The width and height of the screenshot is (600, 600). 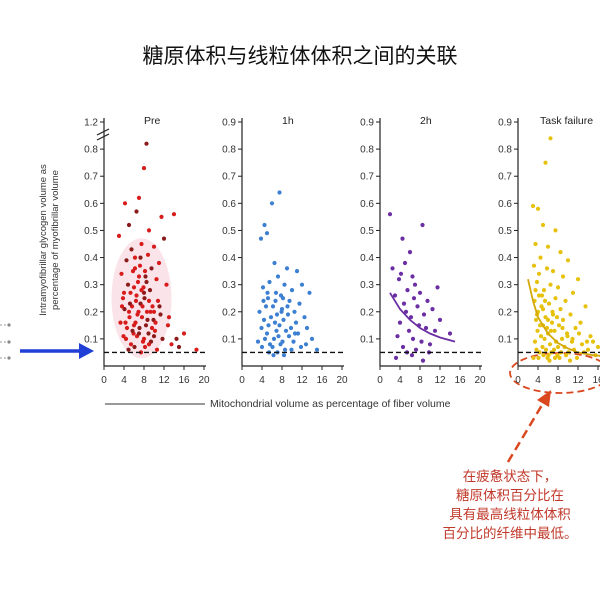 What do you see at coordinates (510, 515) in the screenshot?
I see `callout-line: 具有最高线粒体体积` at bounding box center [510, 515].